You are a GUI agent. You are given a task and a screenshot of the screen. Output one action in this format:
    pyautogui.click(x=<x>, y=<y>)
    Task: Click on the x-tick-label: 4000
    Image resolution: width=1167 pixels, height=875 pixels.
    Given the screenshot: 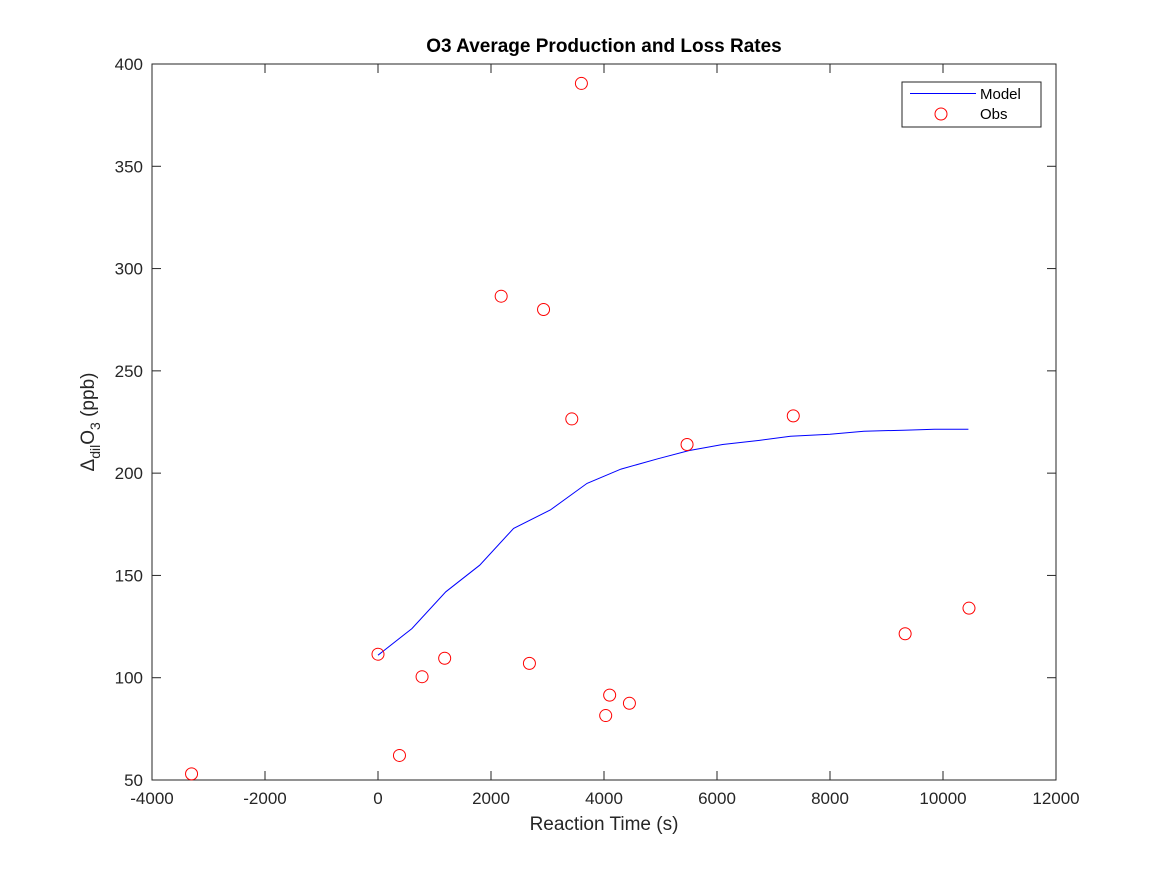 What is the action you would take?
    pyautogui.click(x=604, y=798)
    